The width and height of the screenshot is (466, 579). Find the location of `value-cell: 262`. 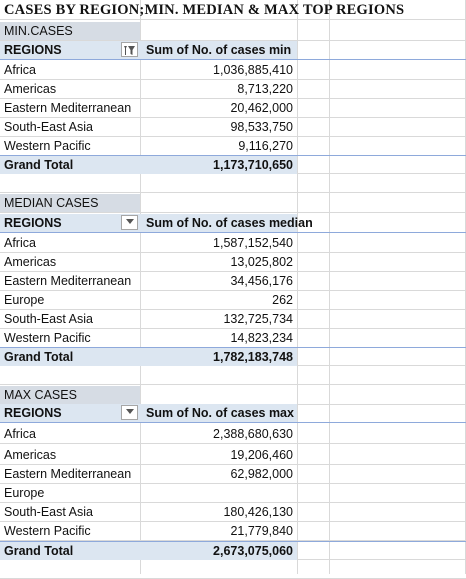

value-cell: 262 is located at coordinates (282, 300).